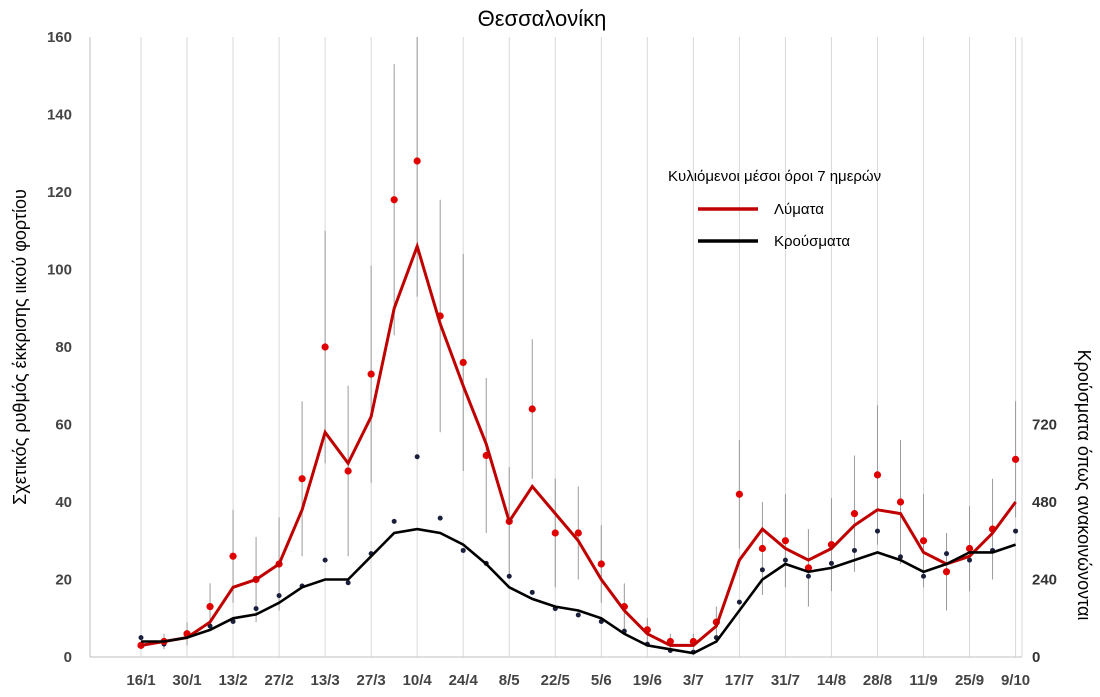 The image size is (1100, 697). Describe the element at coordinates (20, 347) in the screenshot. I see `y-axis-left-label: Σχετικός ρυθμός έκκρισης ιικού φορτίου` at that location.